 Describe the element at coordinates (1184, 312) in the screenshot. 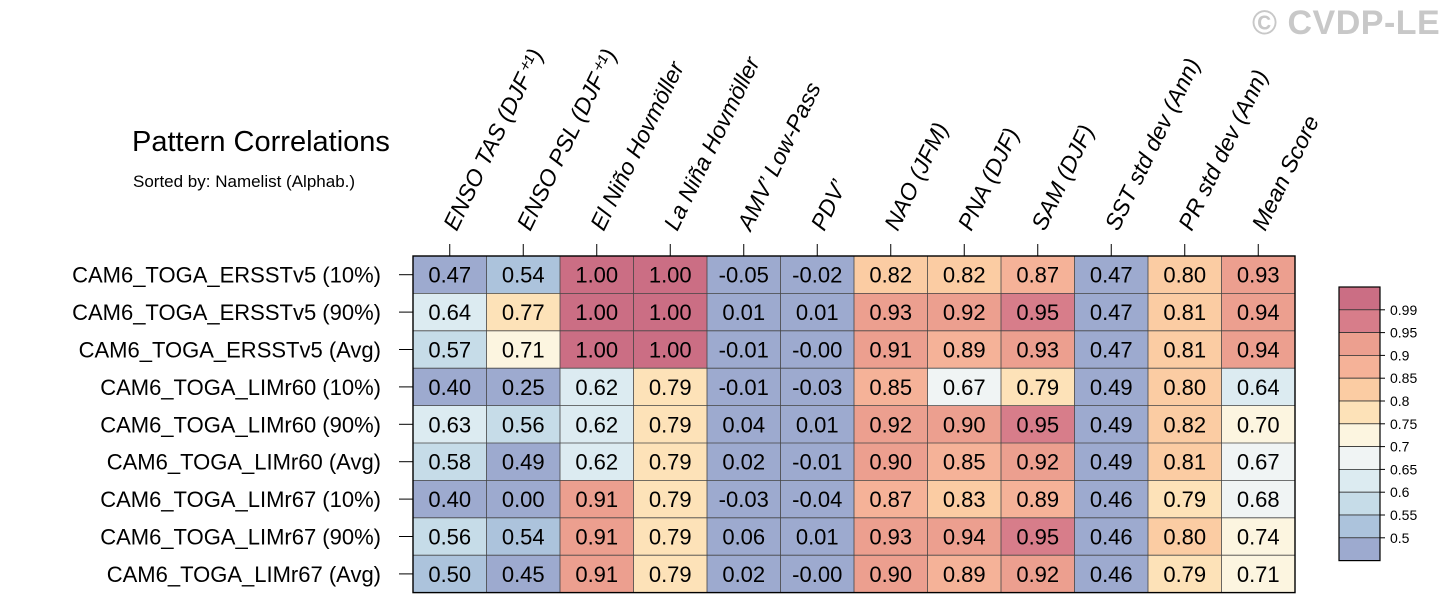

I see `cell-value-label: 0.81` at that location.